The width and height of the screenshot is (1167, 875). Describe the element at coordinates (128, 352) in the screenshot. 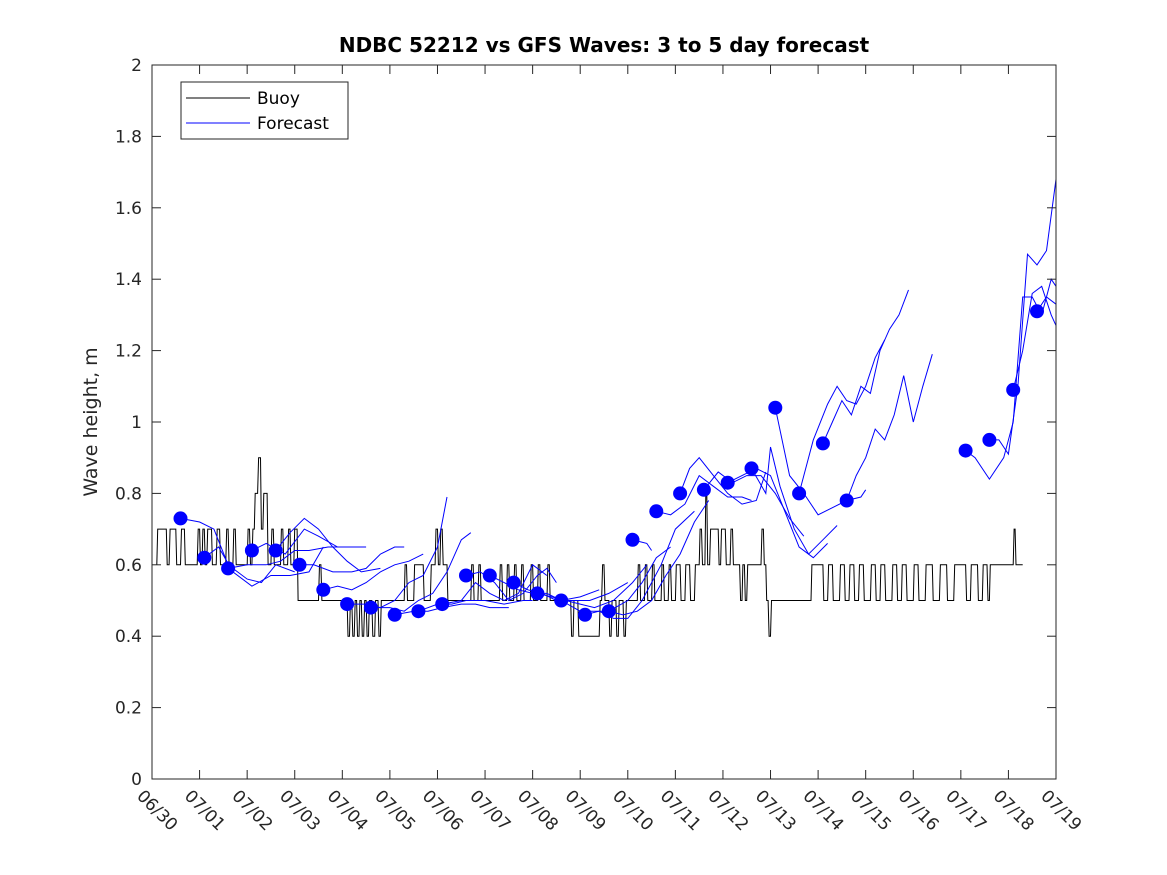

I see `y-tick-label: 1.2` at that location.